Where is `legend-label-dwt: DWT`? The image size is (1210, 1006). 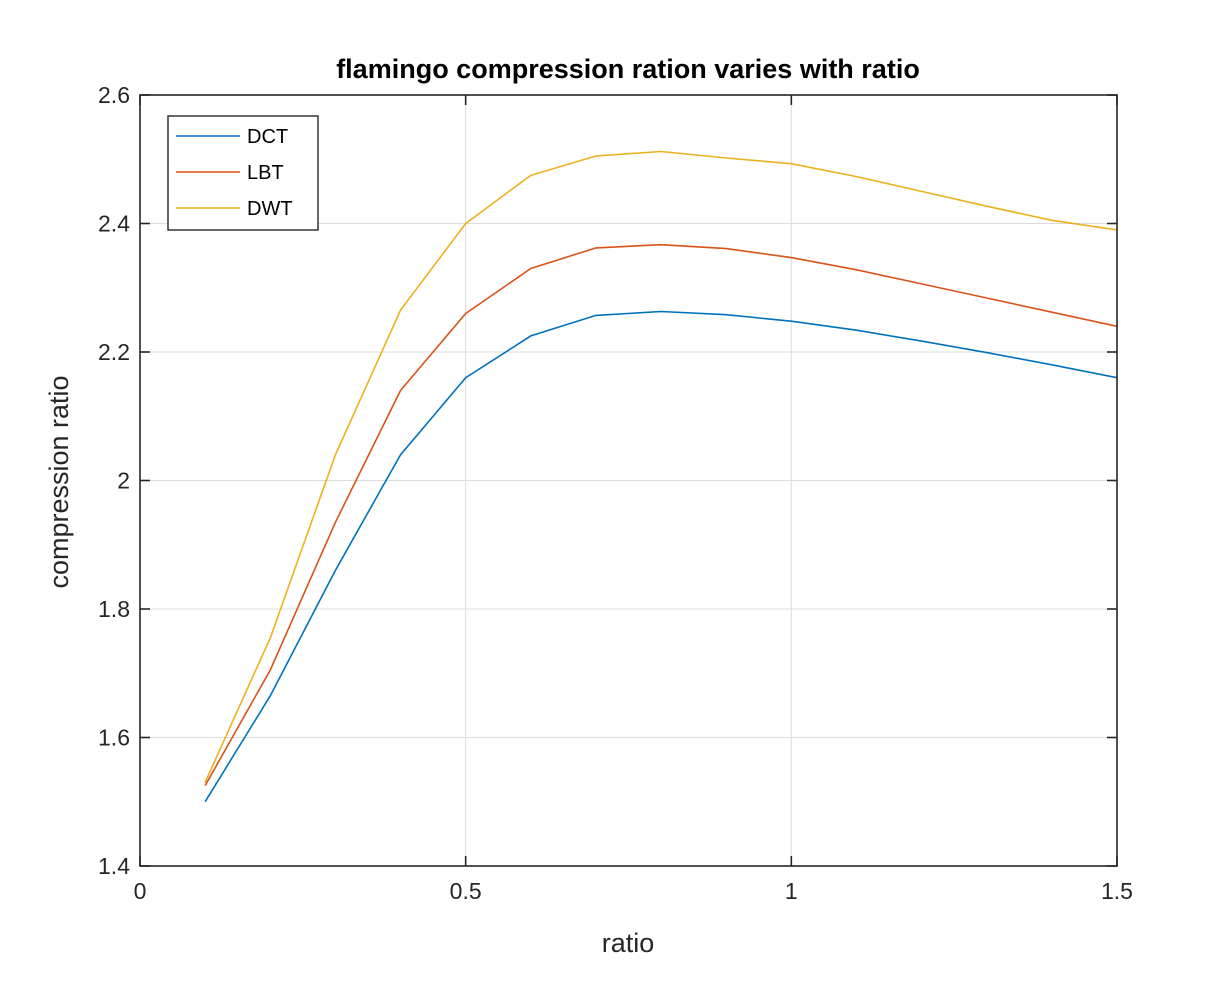
legend-label-dwt: DWT is located at coordinates (270, 209).